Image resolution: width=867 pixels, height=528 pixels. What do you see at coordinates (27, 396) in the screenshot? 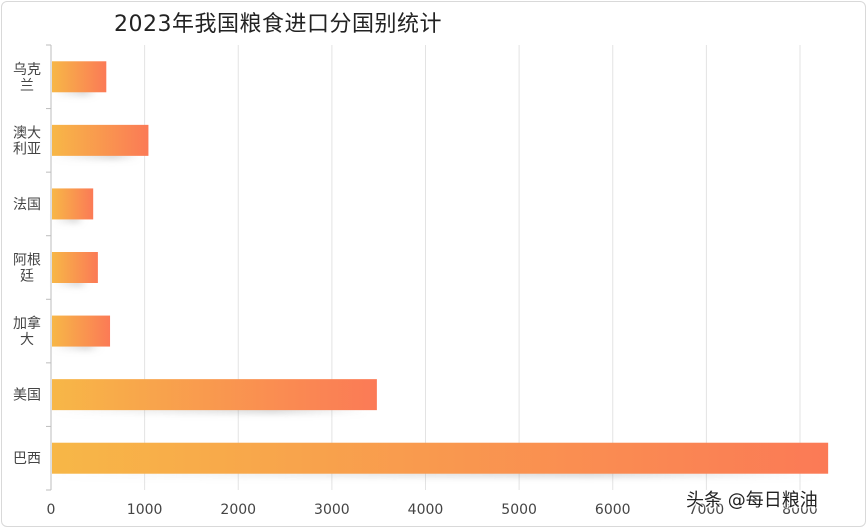
I see `y-category-label: 美国` at bounding box center [27, 396].